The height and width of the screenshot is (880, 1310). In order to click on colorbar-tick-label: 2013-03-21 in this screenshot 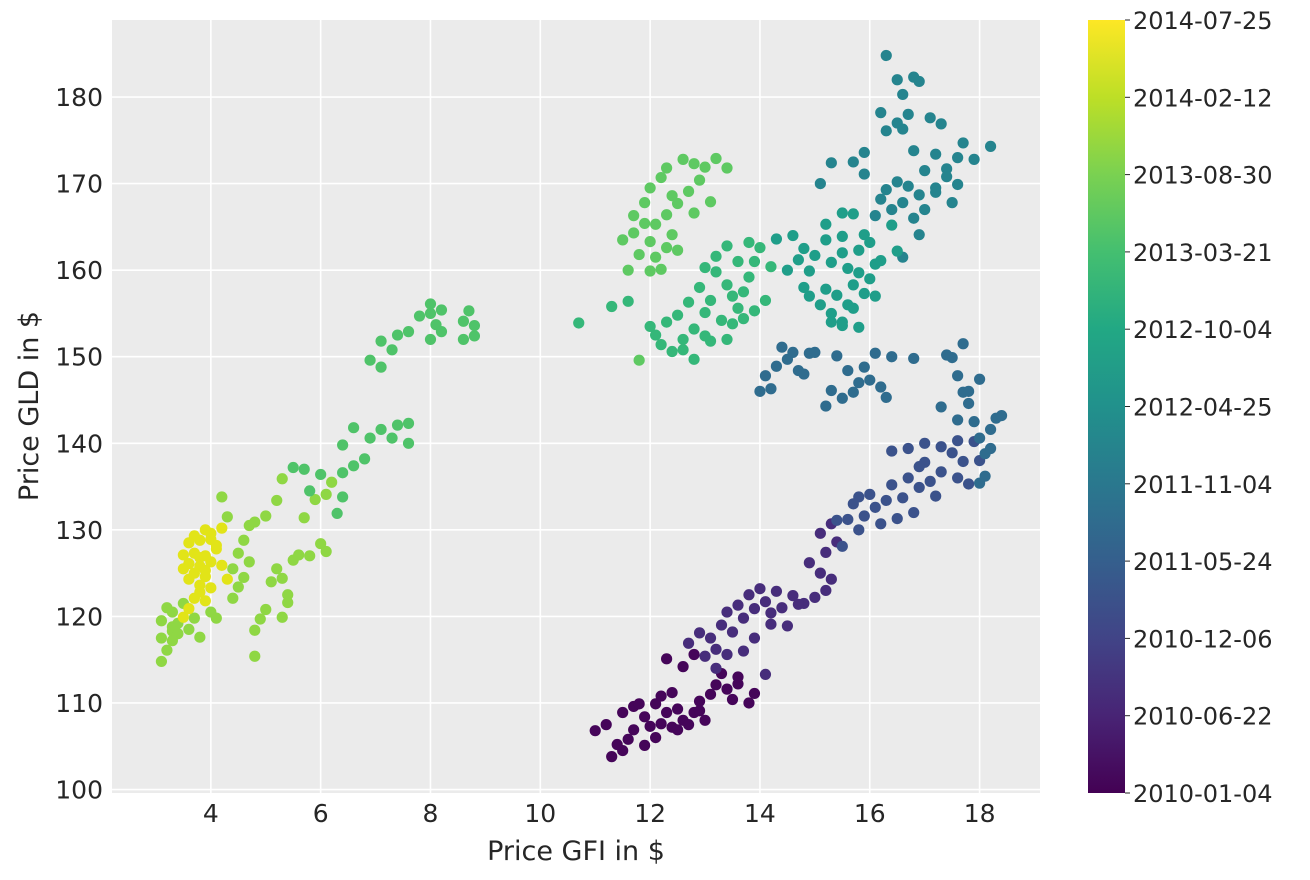, I will do `click(1202, 253)`.